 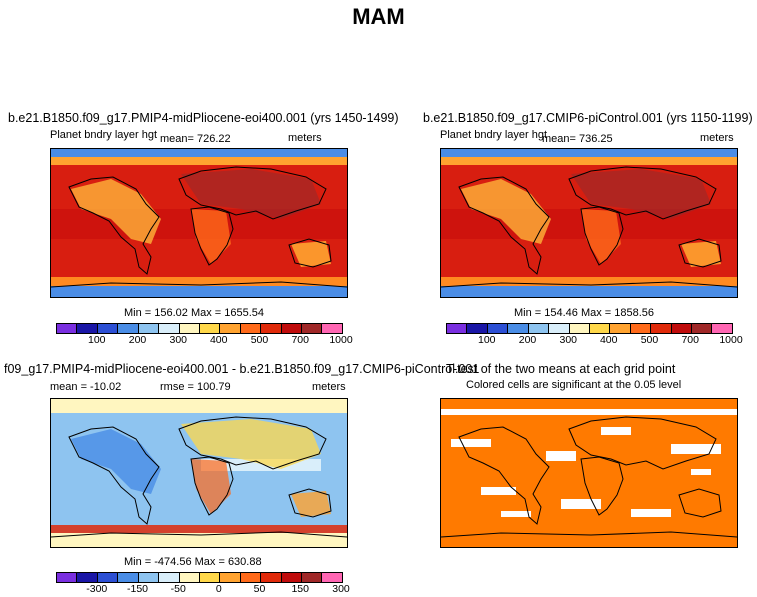 I want to click on panel2-units-label: meters, so click(x=717, y=138).